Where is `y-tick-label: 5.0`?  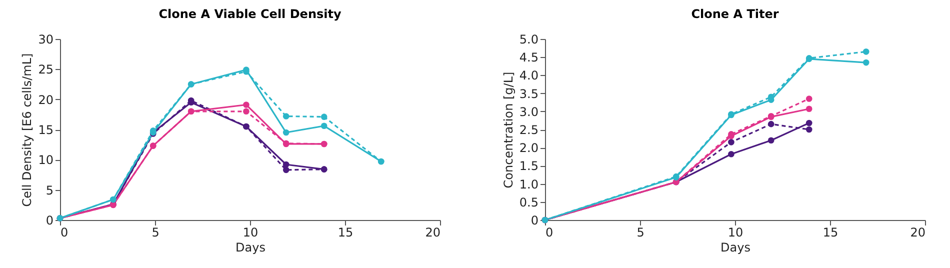 y-tick-label: 5.0 is located at coordinates (528, 39).